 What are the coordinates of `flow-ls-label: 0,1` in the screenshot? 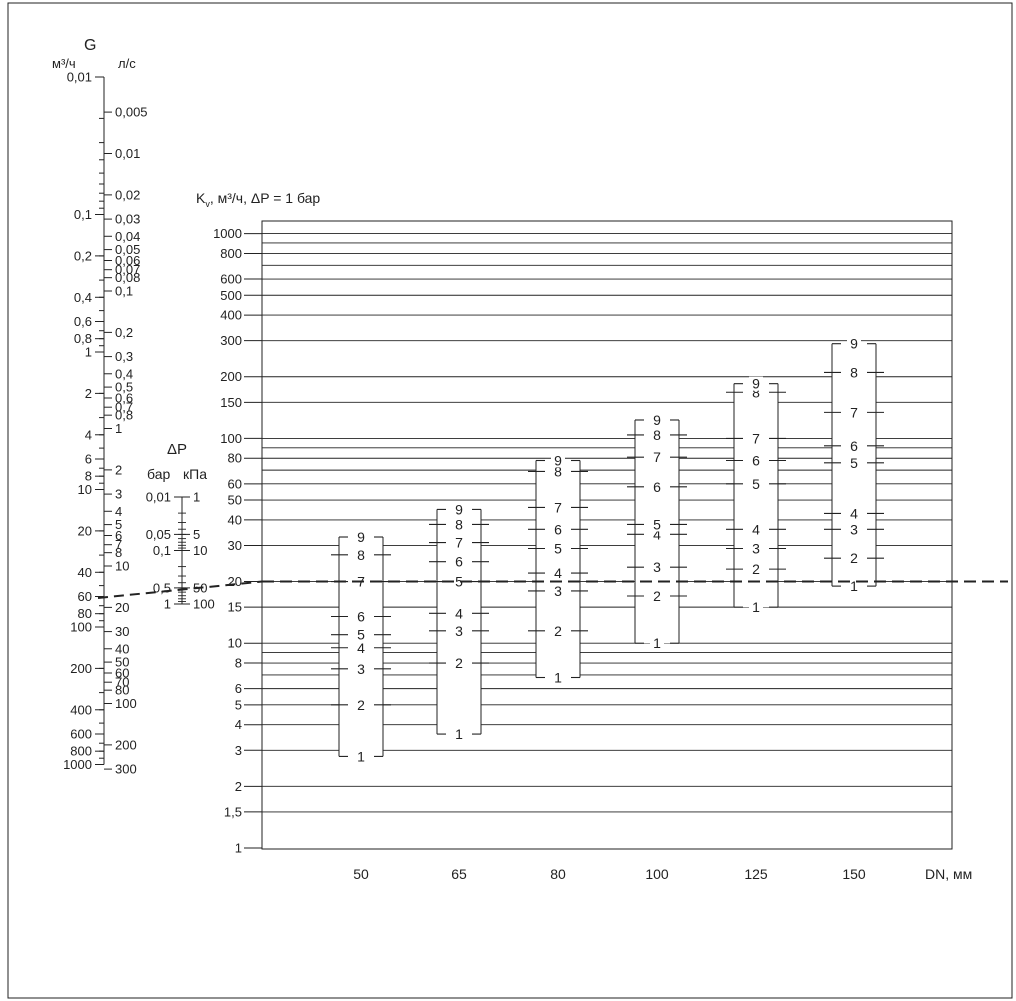 It's located at (124, 290).